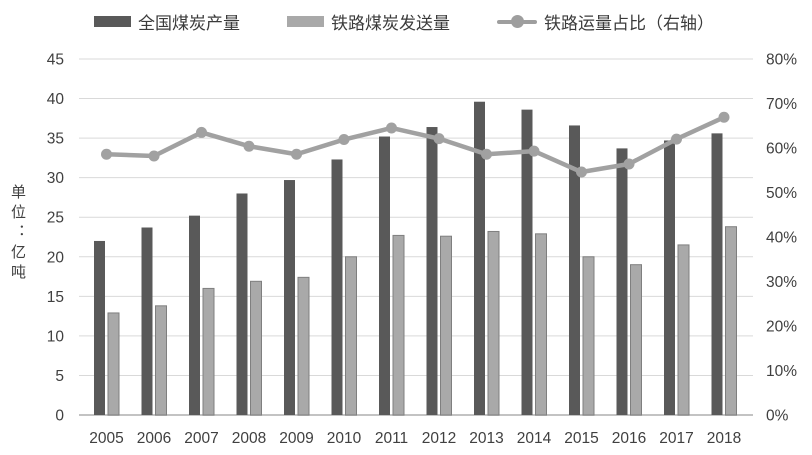 Image resolution: width=812 pixels, height=455 pixels. What do you see at coordinates (59, 376) in the screenshot?
I see `y-left-tick-label: 5` at bounding box center [59, 376].